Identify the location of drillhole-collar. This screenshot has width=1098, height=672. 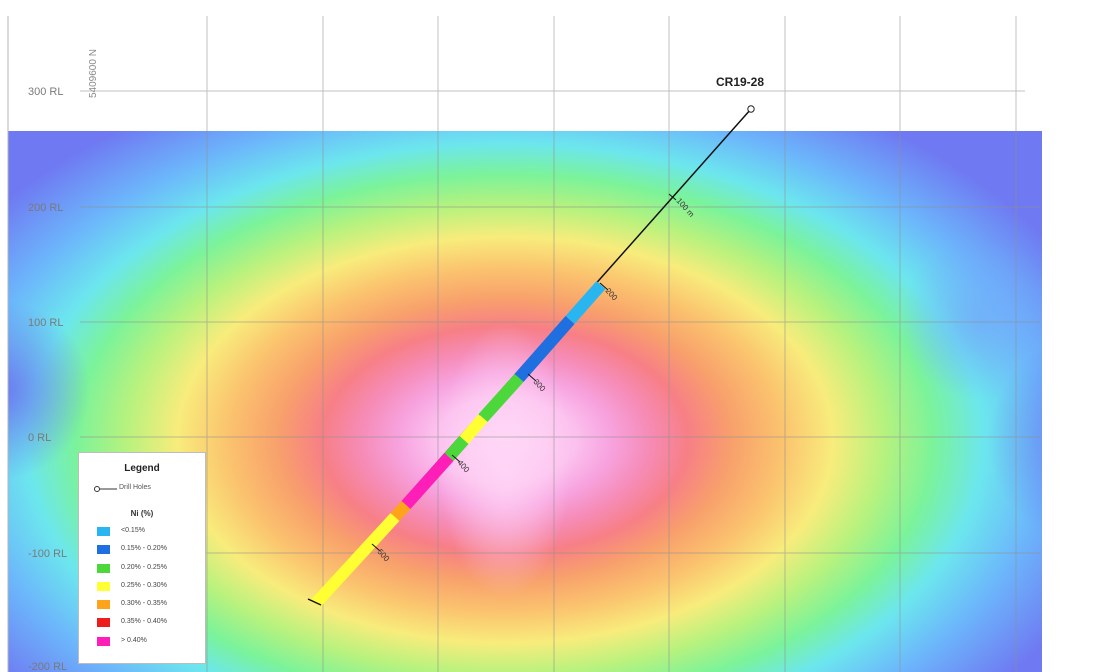
(751, 109).